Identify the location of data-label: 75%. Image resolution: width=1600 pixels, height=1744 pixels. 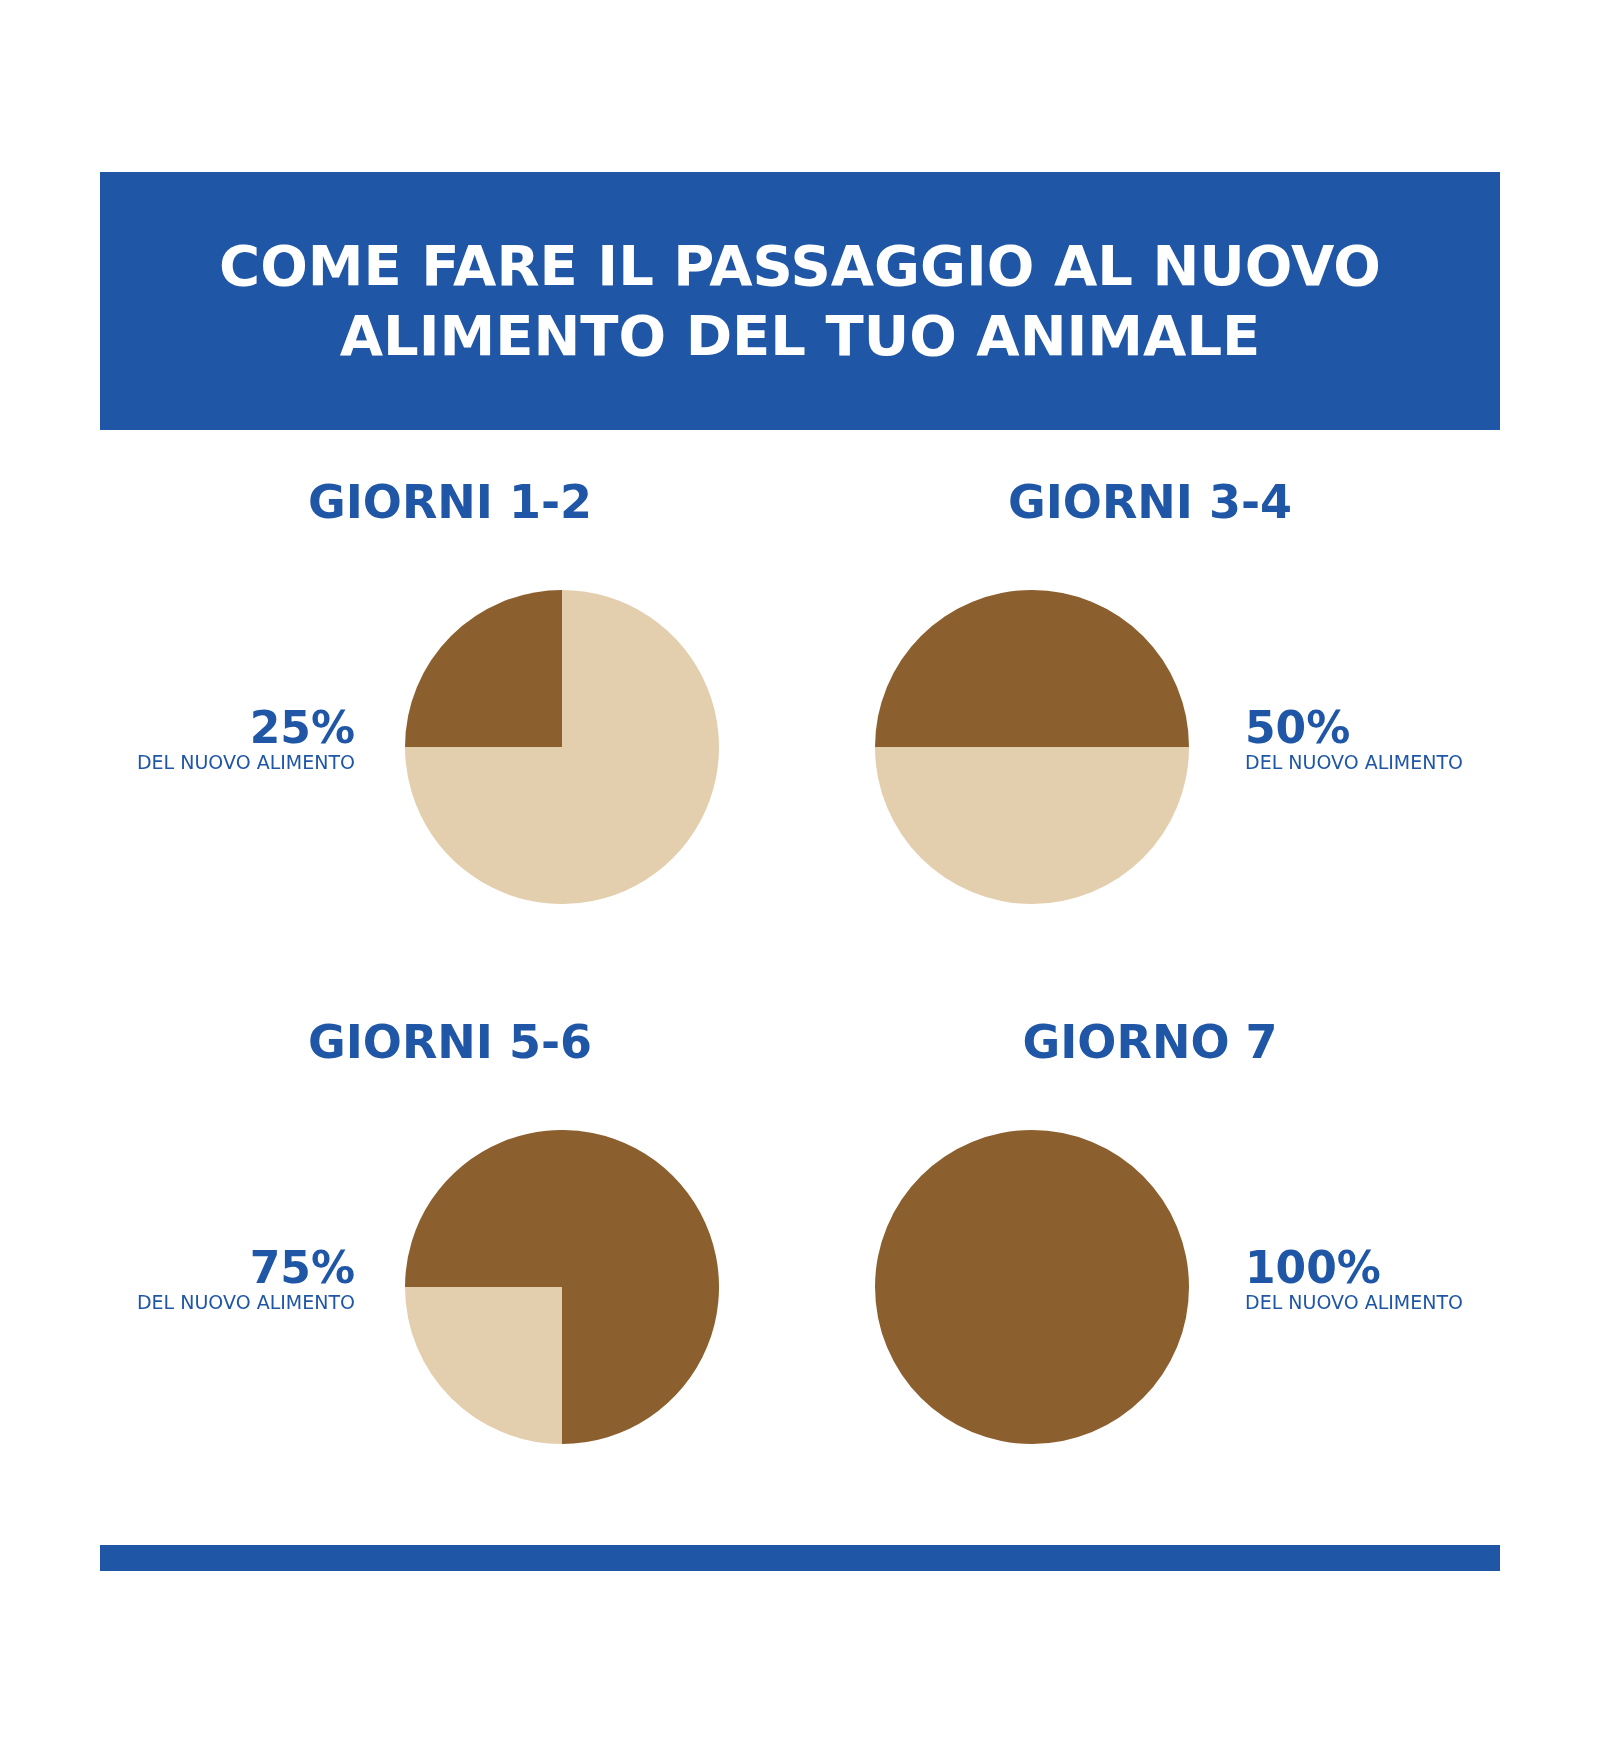
(301, 1267).